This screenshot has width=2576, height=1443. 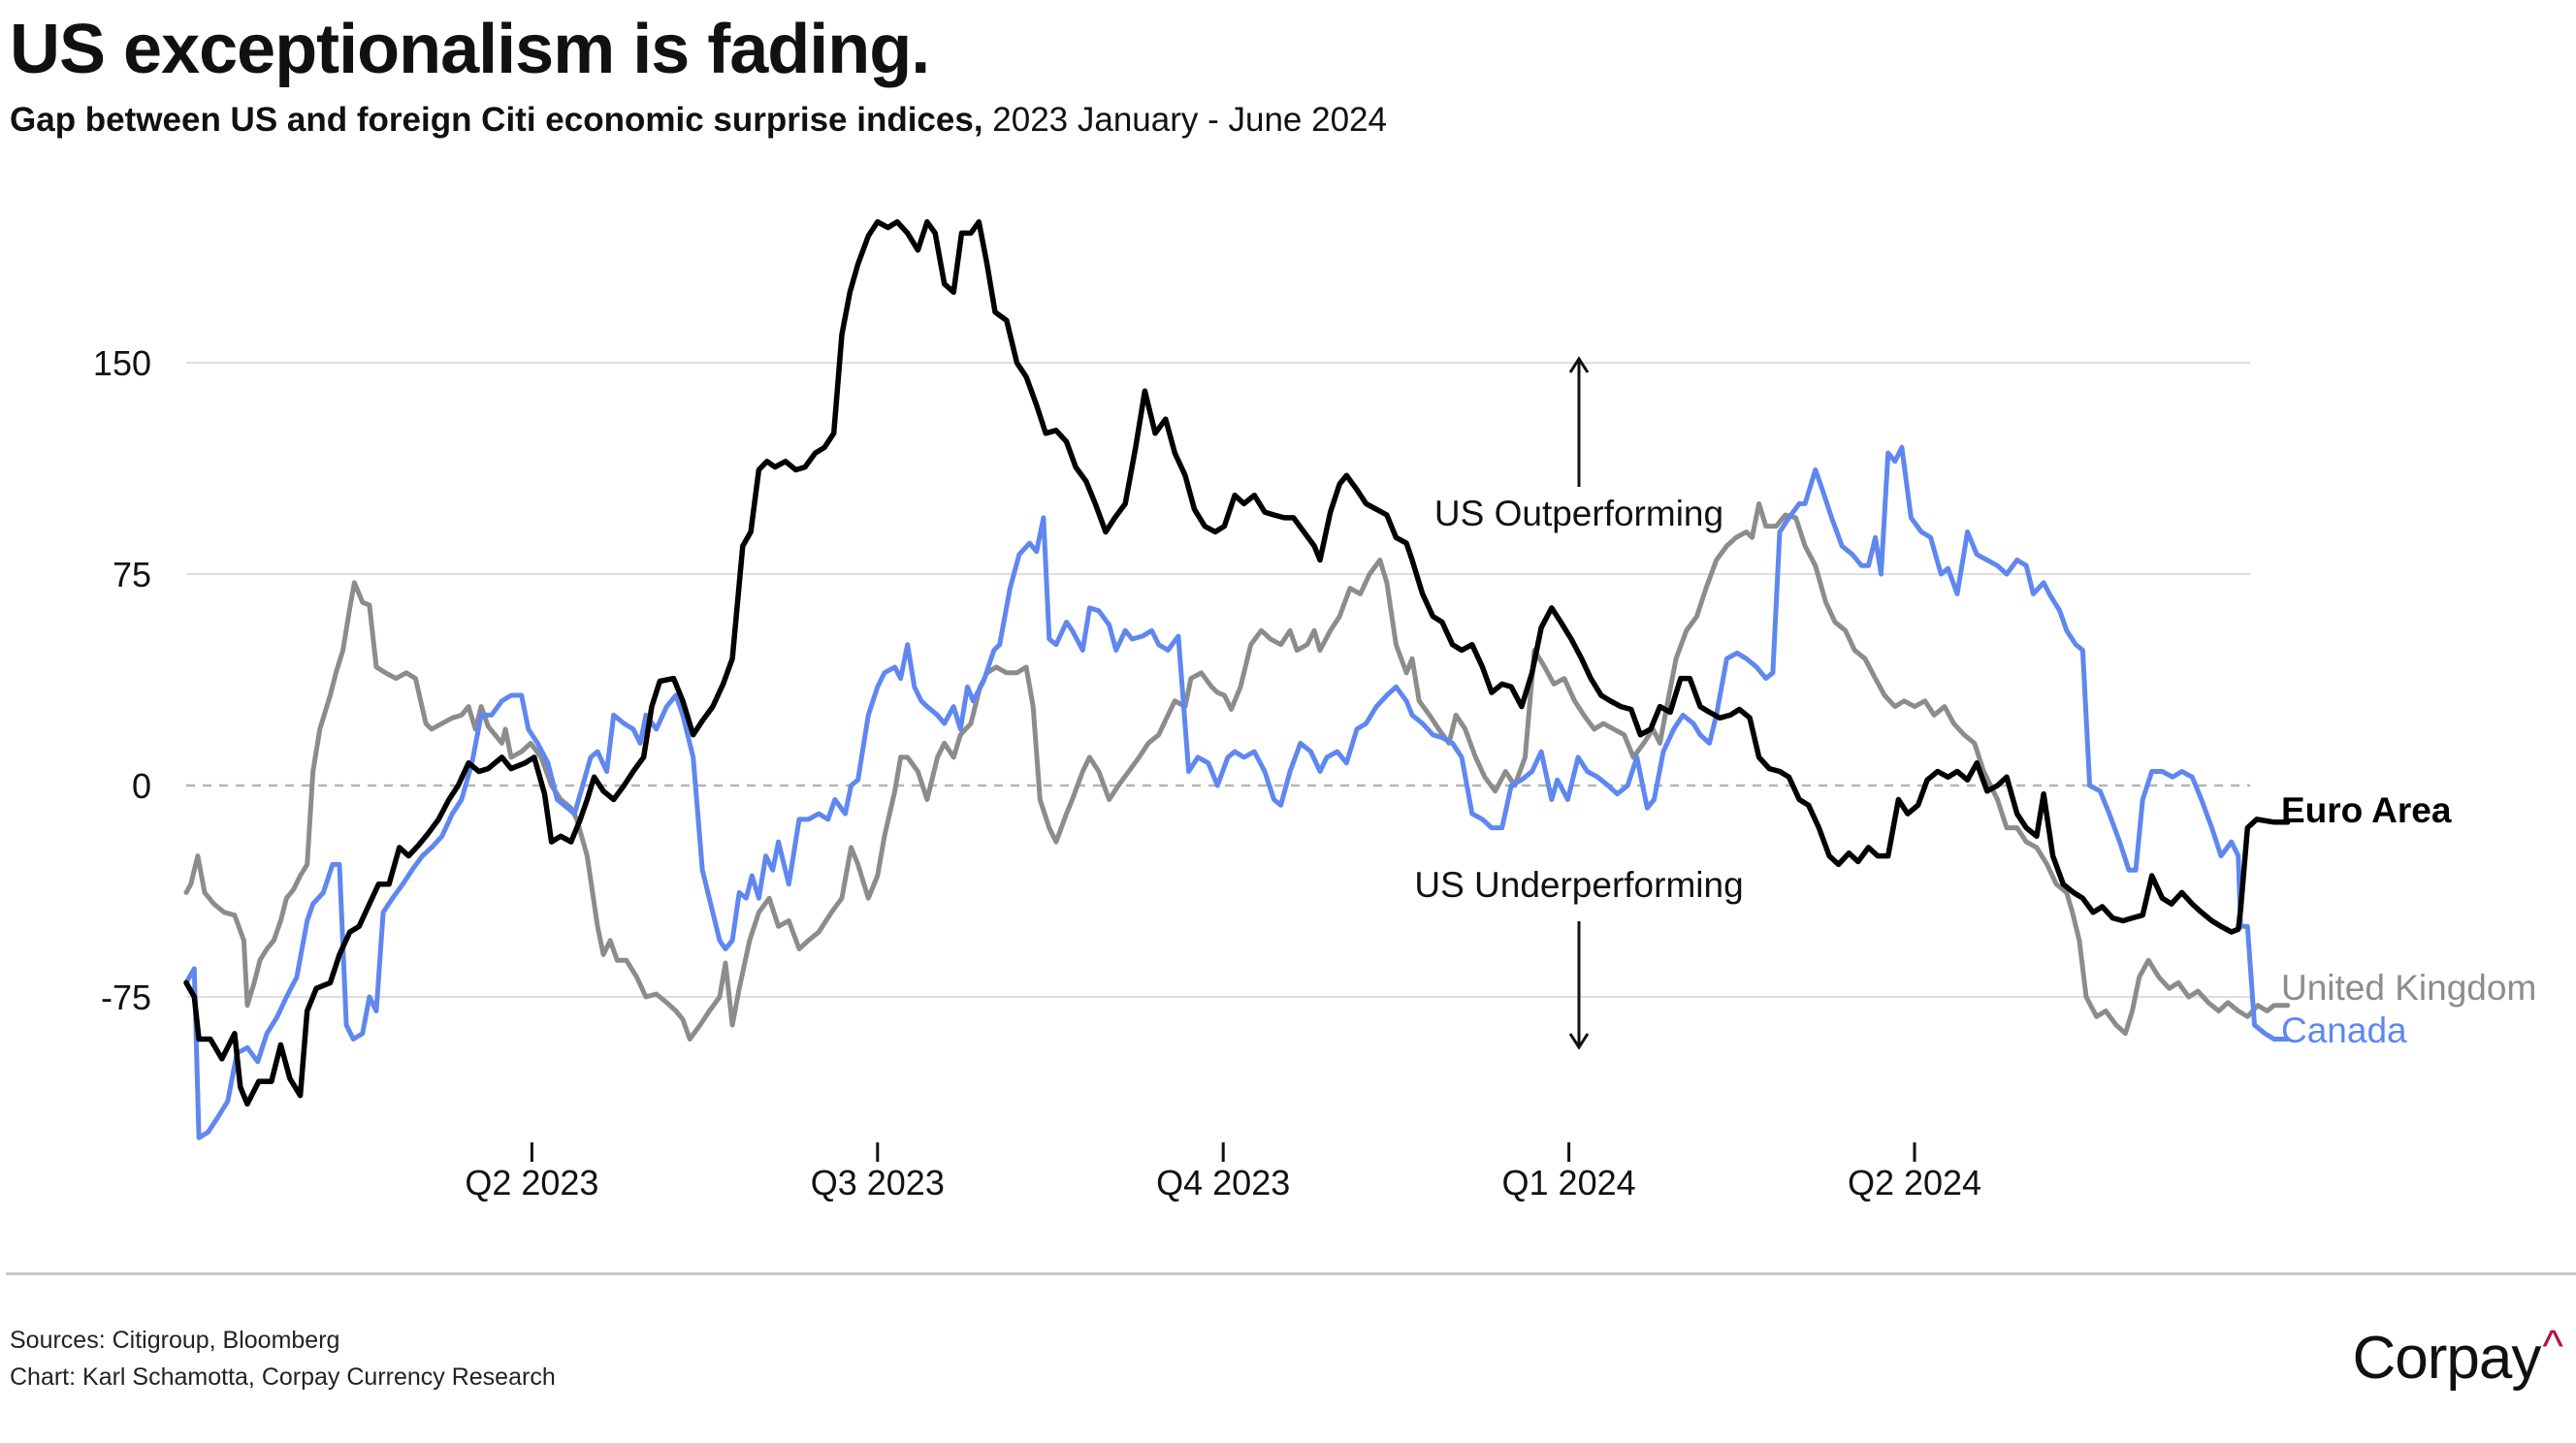 I want to click on annotation-us-outperforming: US Outperforming, so click(x=1578, y=513).